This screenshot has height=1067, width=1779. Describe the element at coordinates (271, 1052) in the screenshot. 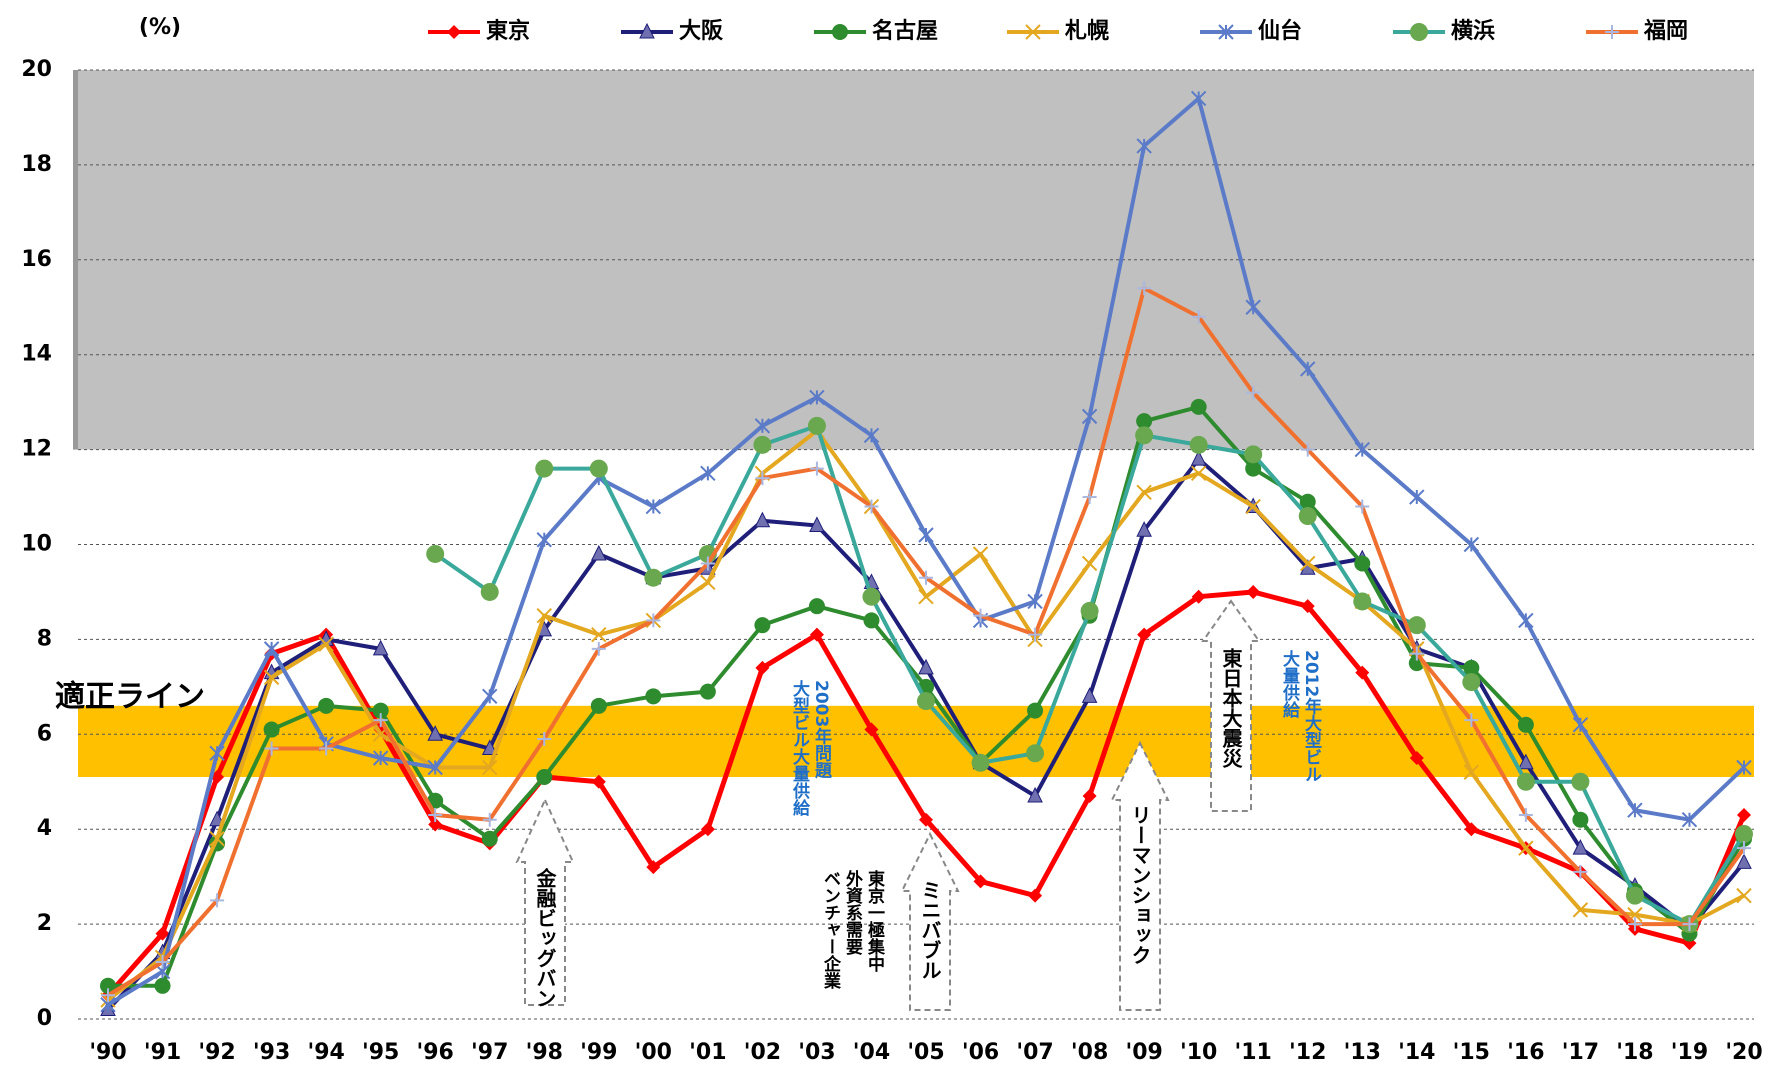

I see `x-tick-label: '93` at that location.